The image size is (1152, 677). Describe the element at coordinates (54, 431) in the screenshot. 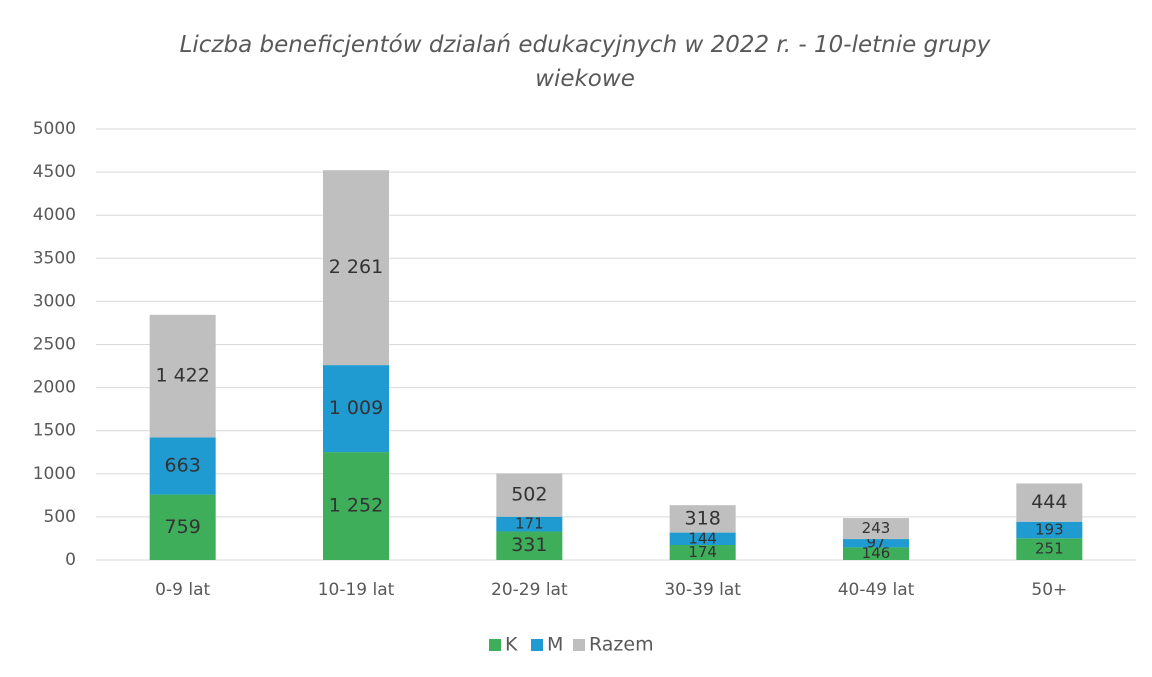

I see `y-tick-label: 1500` at that location.